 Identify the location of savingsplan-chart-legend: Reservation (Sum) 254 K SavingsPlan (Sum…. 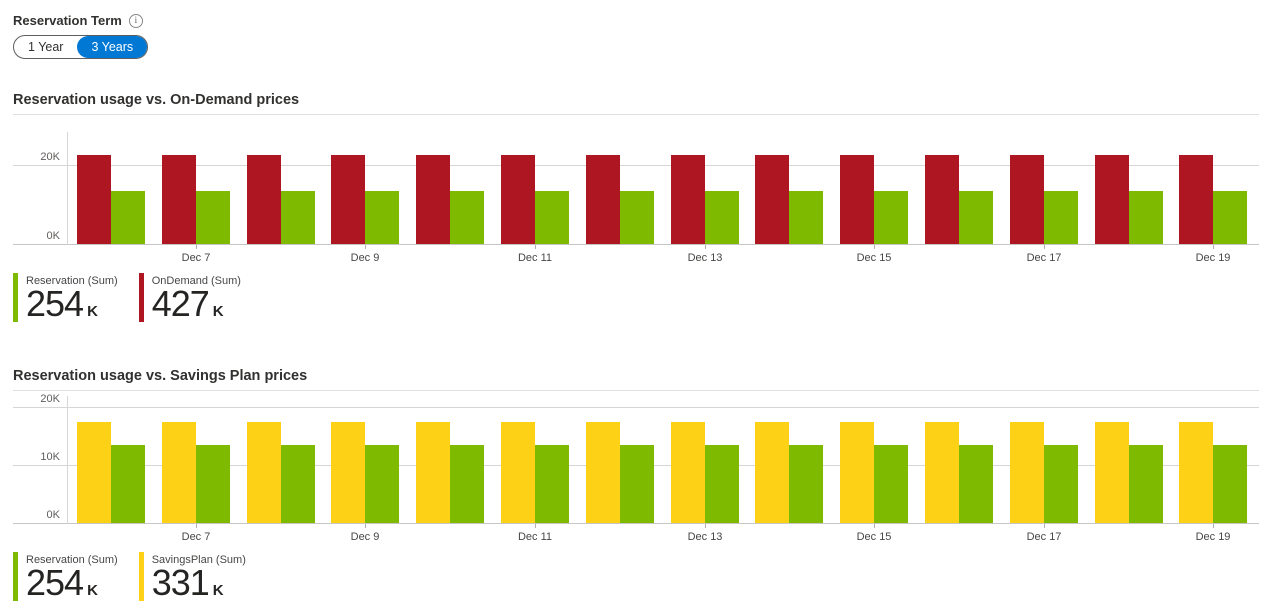
(636, 576).